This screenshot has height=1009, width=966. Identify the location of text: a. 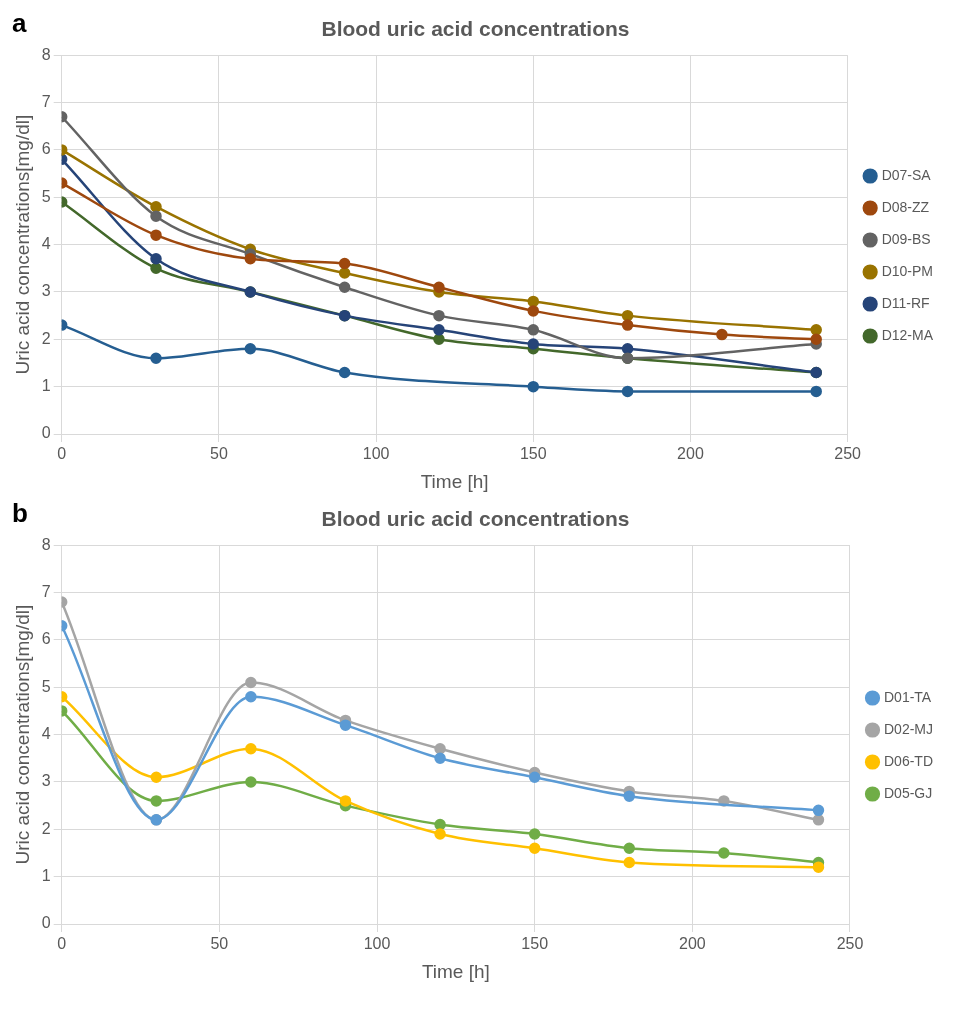
(19, 23).